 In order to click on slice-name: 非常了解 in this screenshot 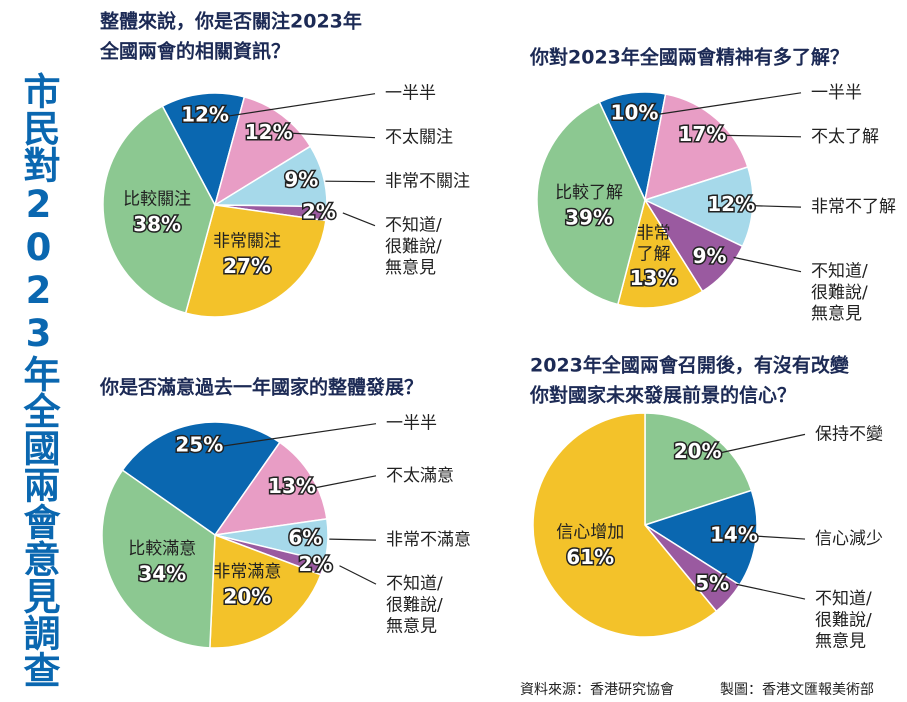, I will do `click(654, 243)`.